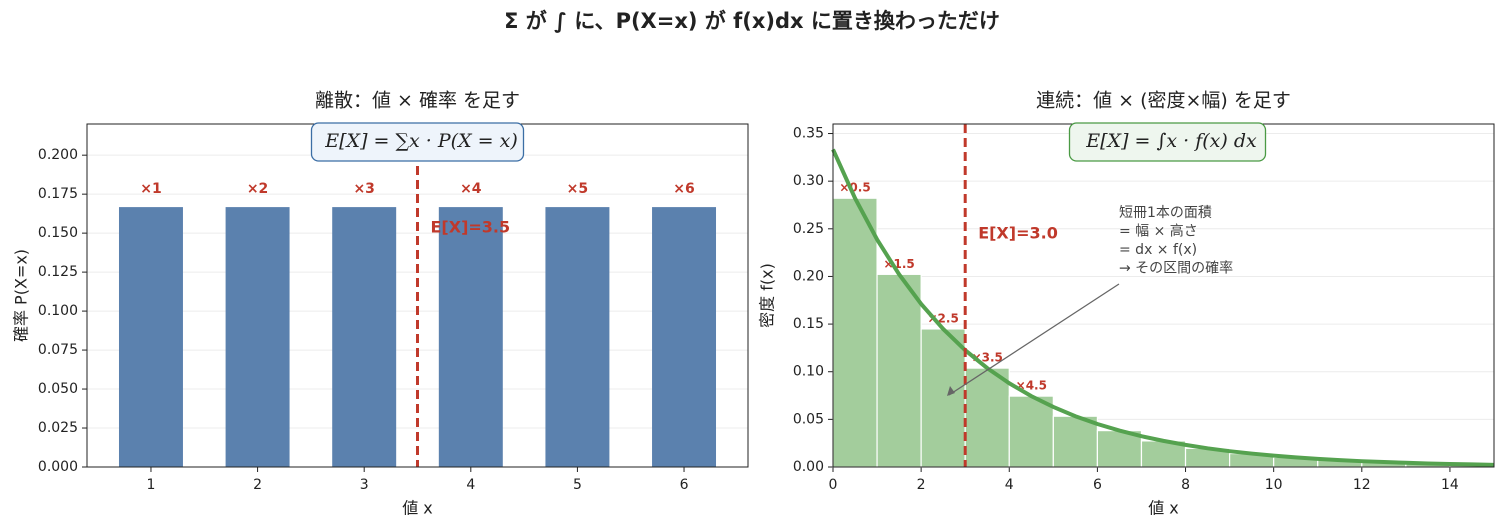 This screenshot has width=1505, height=531. I want to click on y-axis-label: 密度 f(x), so click(767, 295).